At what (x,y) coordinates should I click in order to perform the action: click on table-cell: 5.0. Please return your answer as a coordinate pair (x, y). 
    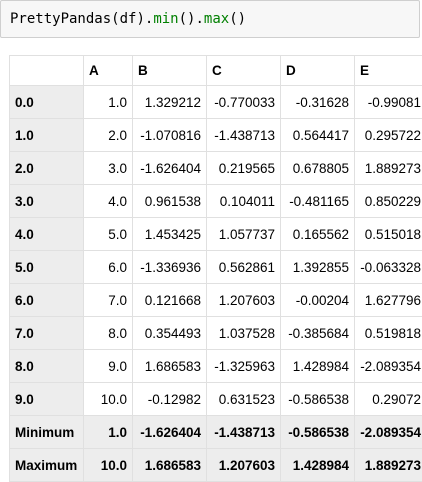
    Looking at the image, I should click on (108, 234).